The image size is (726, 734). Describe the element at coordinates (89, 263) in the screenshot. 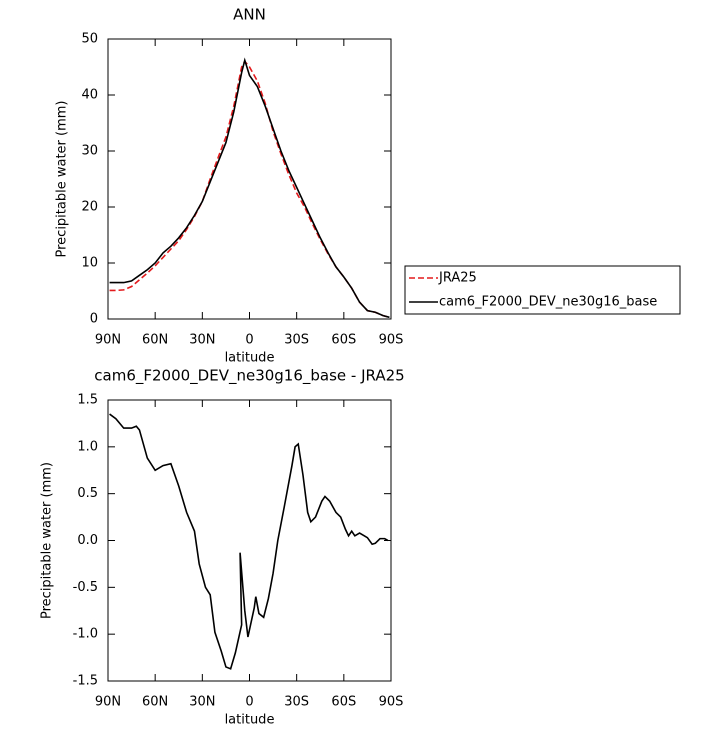

I see `y-tick-label: 10` at that location.